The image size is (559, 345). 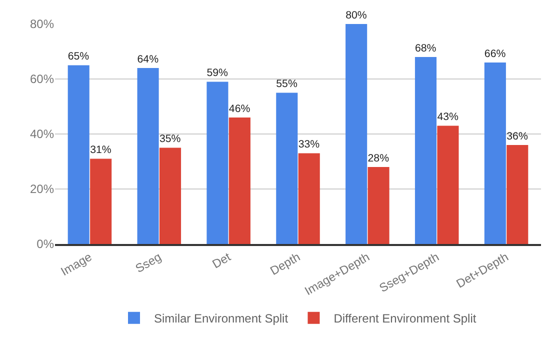 I want to click on x-tick-label: Sseg, so click(x=148, y=263).